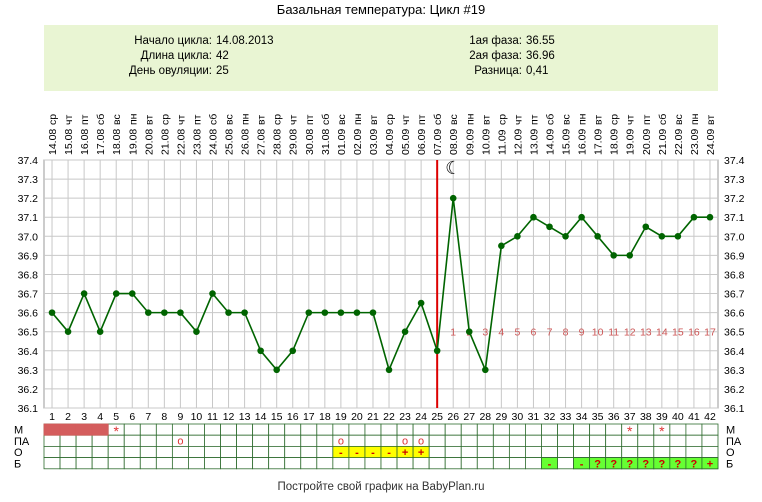  What do you see at coordinates (342, 142) in the screenshot?
I see `date-label: 01.09` at bounding box center [342, 142].